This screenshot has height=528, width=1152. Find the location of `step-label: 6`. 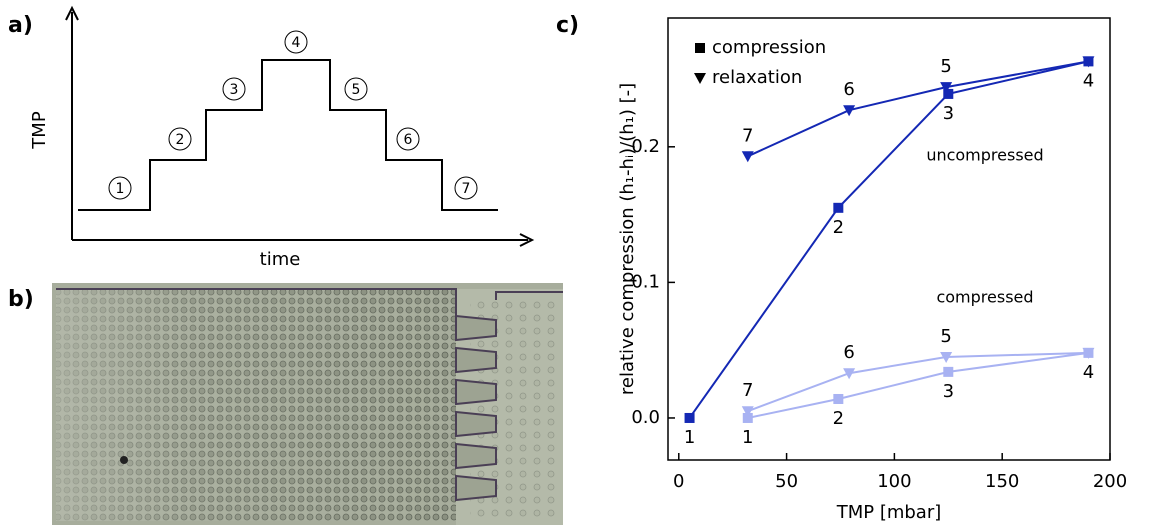

step-label: 6 is located at coordinates (408, 140).